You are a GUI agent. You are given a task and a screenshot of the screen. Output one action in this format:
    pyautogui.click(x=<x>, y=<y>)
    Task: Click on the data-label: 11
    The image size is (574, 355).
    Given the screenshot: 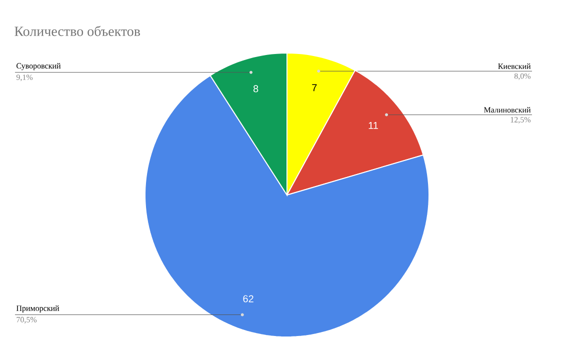 What is the action you would take?
    pyautogui.click(x=373, y=125)
    